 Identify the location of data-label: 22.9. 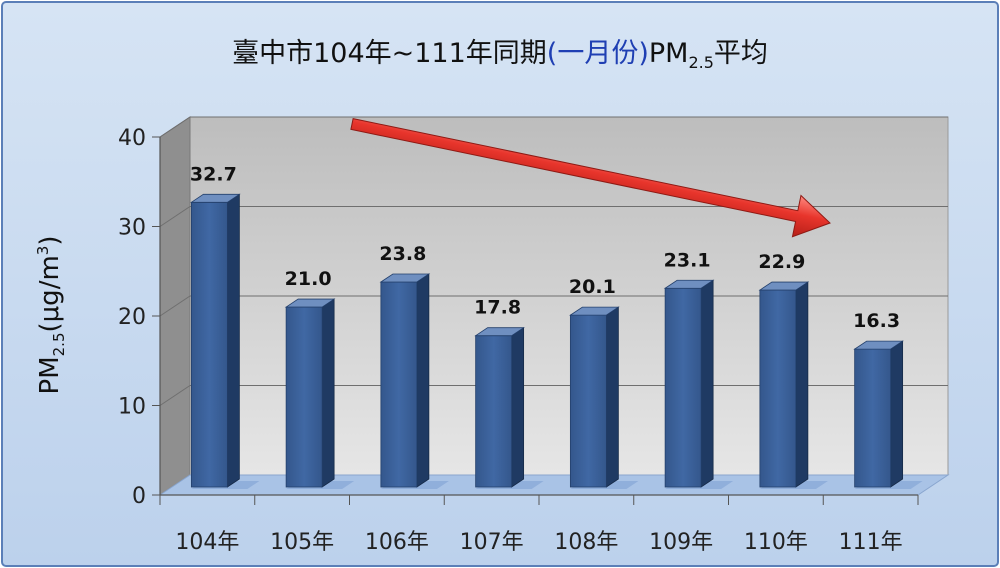
(781, 262).